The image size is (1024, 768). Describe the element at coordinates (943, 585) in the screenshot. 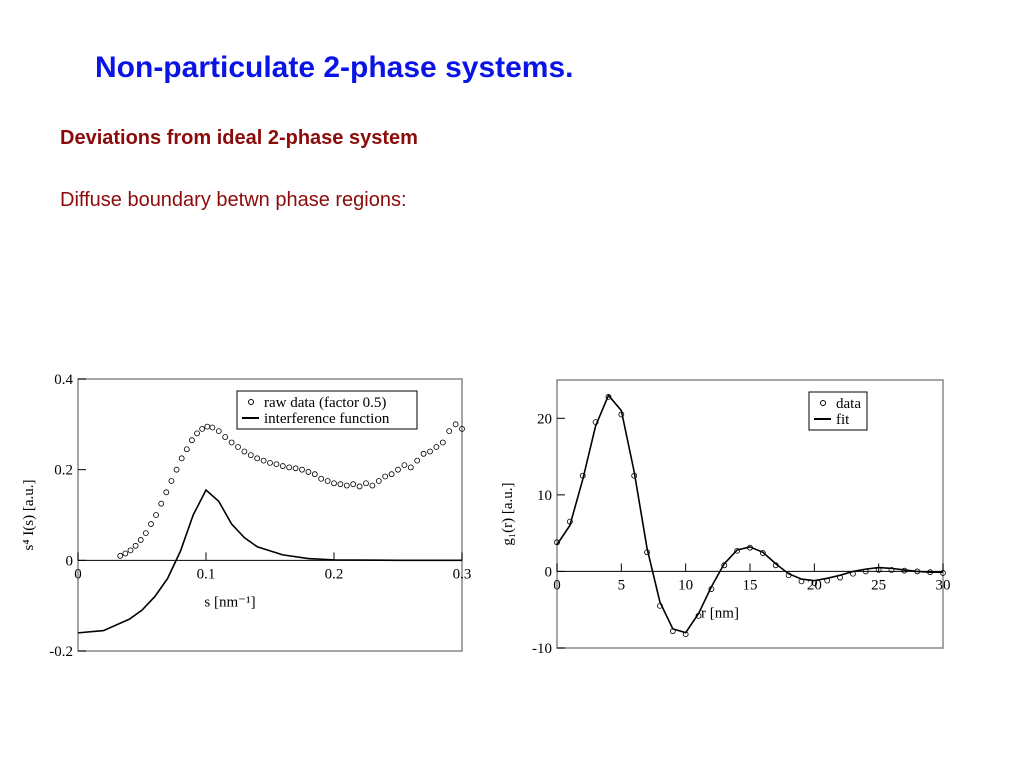

I see `x-tick-label: 30` at that location.